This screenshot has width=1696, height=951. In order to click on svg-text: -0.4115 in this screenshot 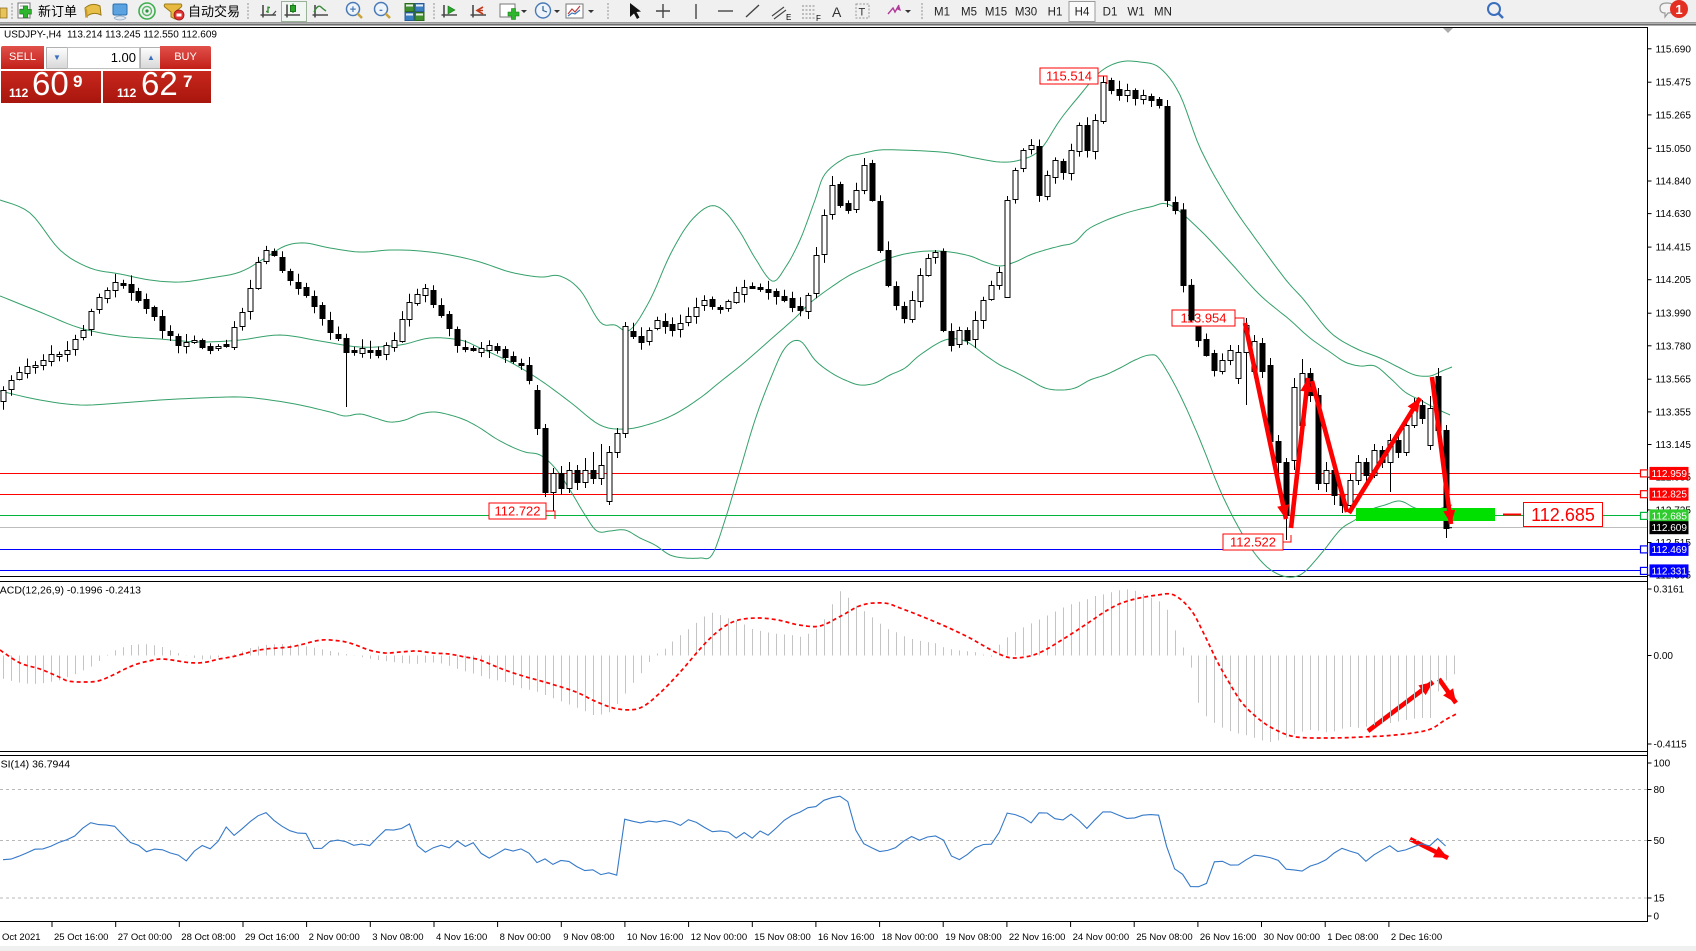, I will do `click(1671, 745)`.